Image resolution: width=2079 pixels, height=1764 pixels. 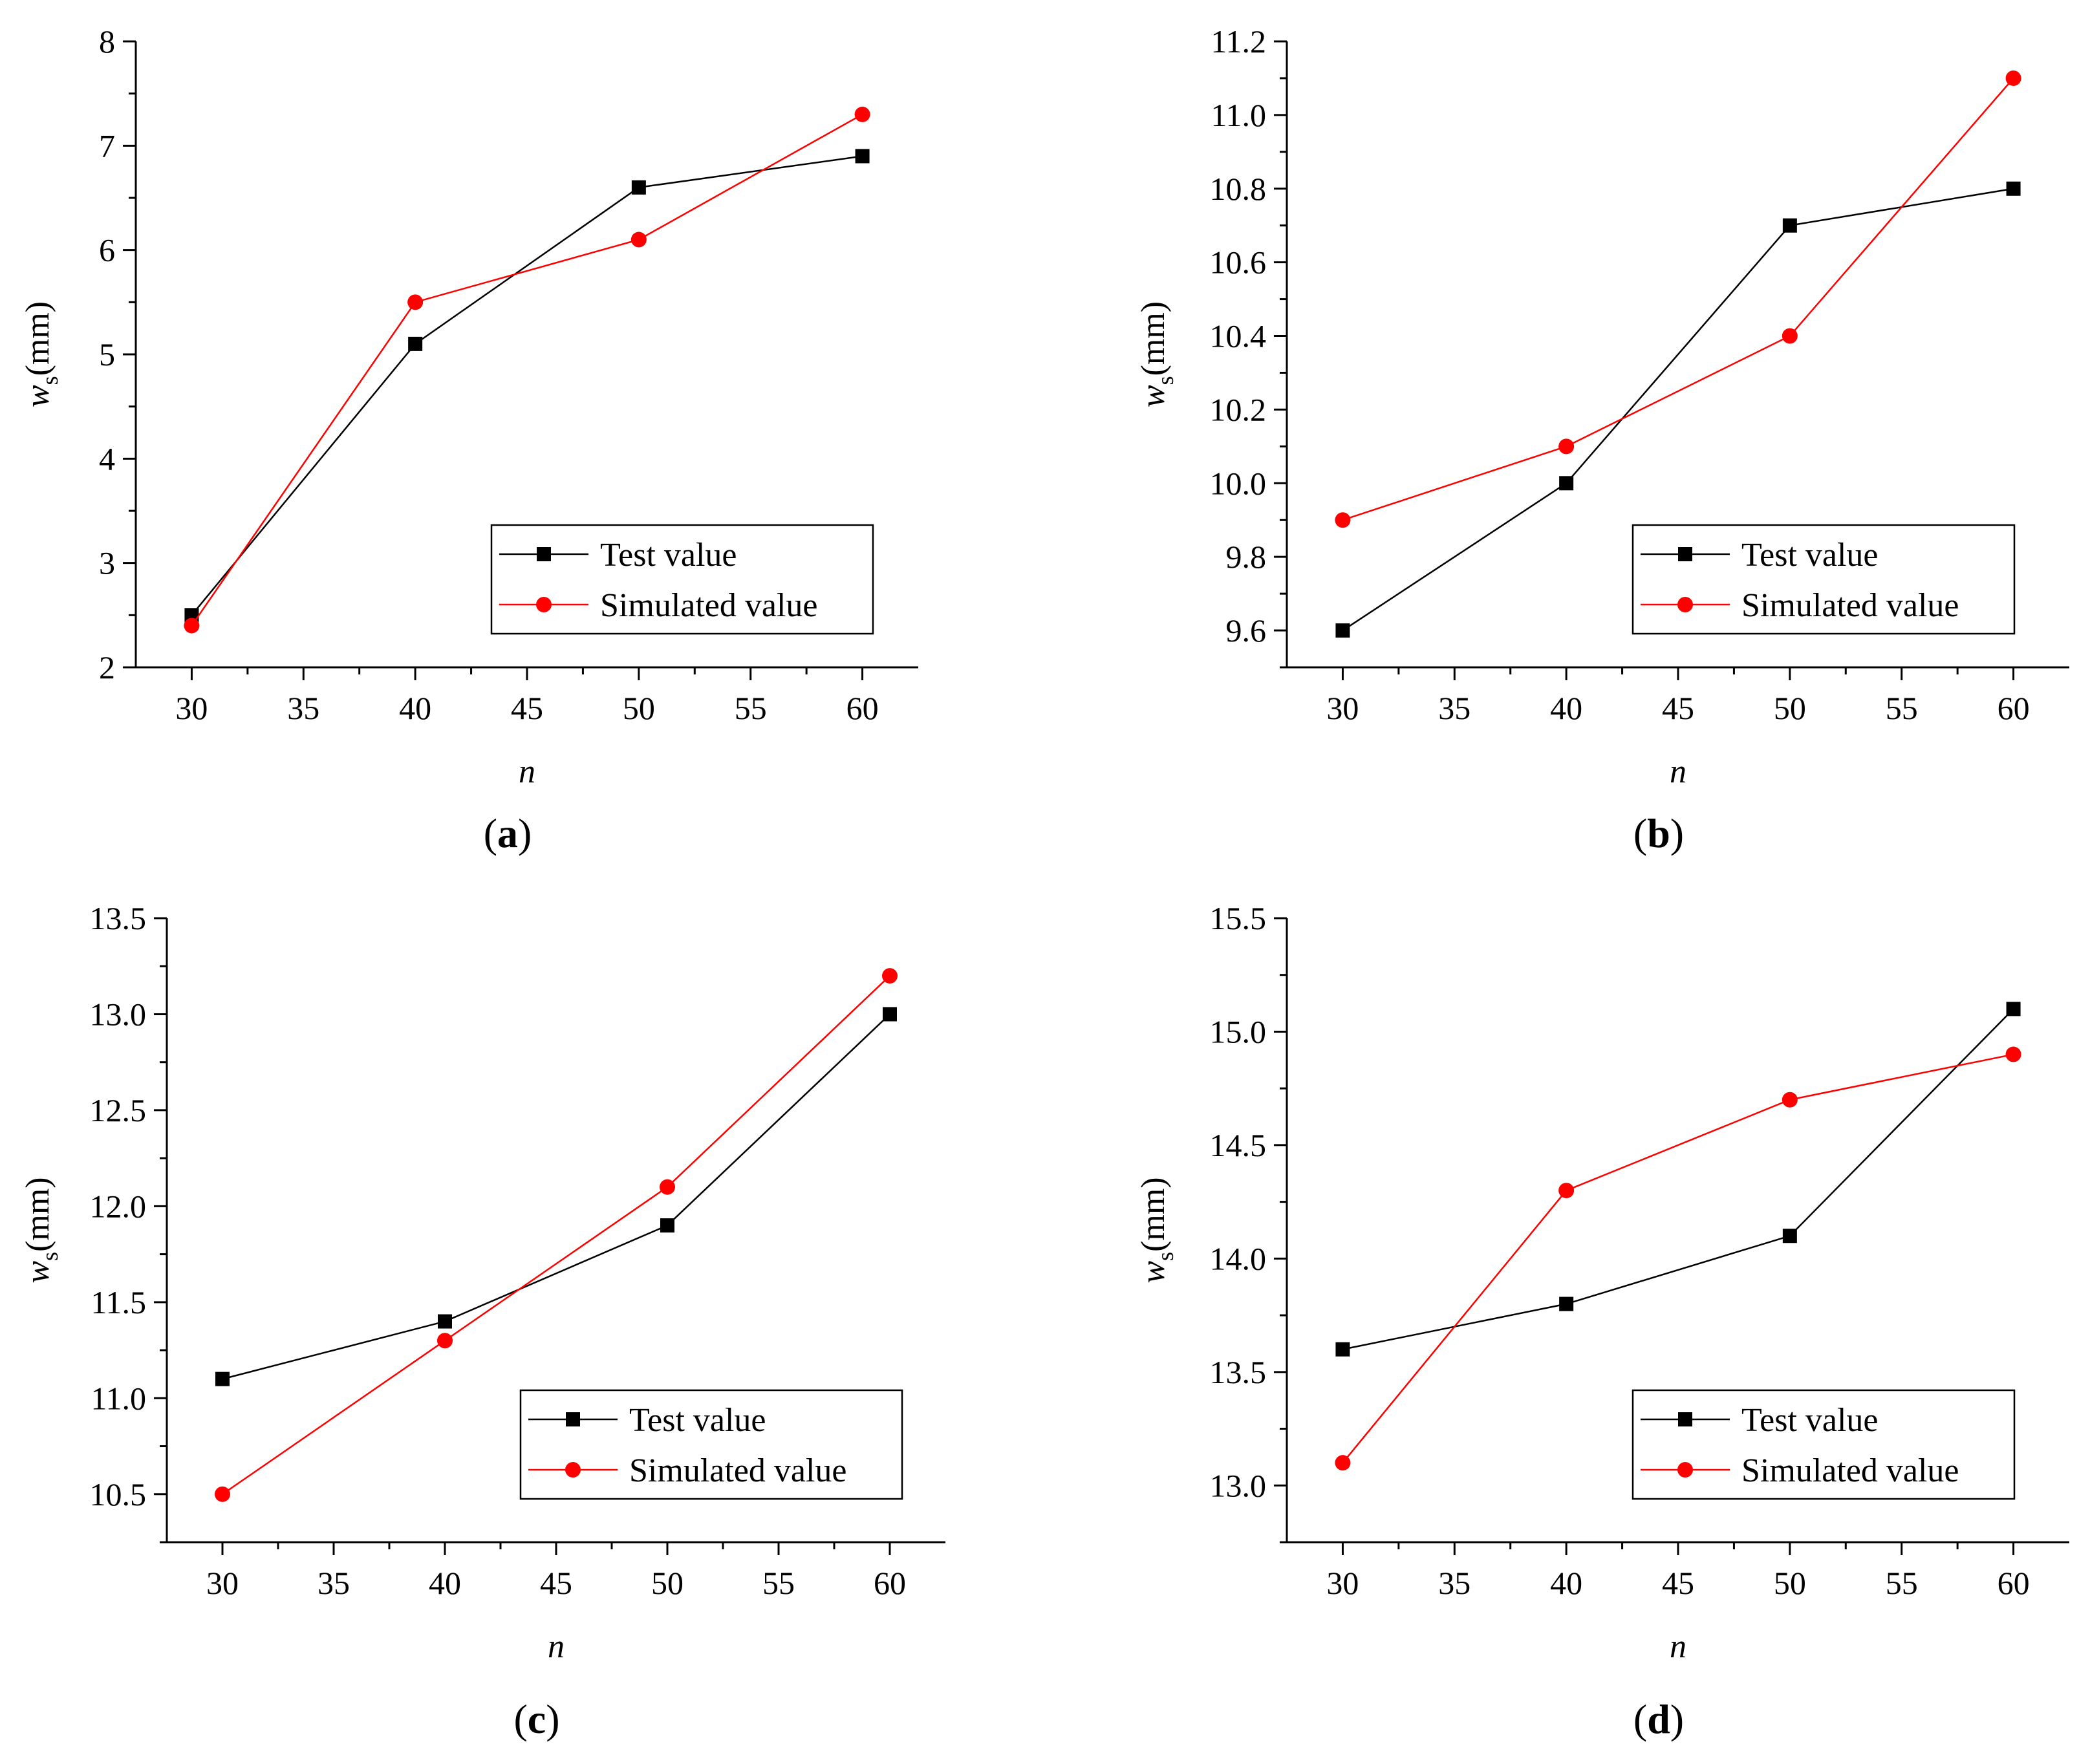 I want to click on y-tick-label: 15.5, so click(x=1238, y=918).